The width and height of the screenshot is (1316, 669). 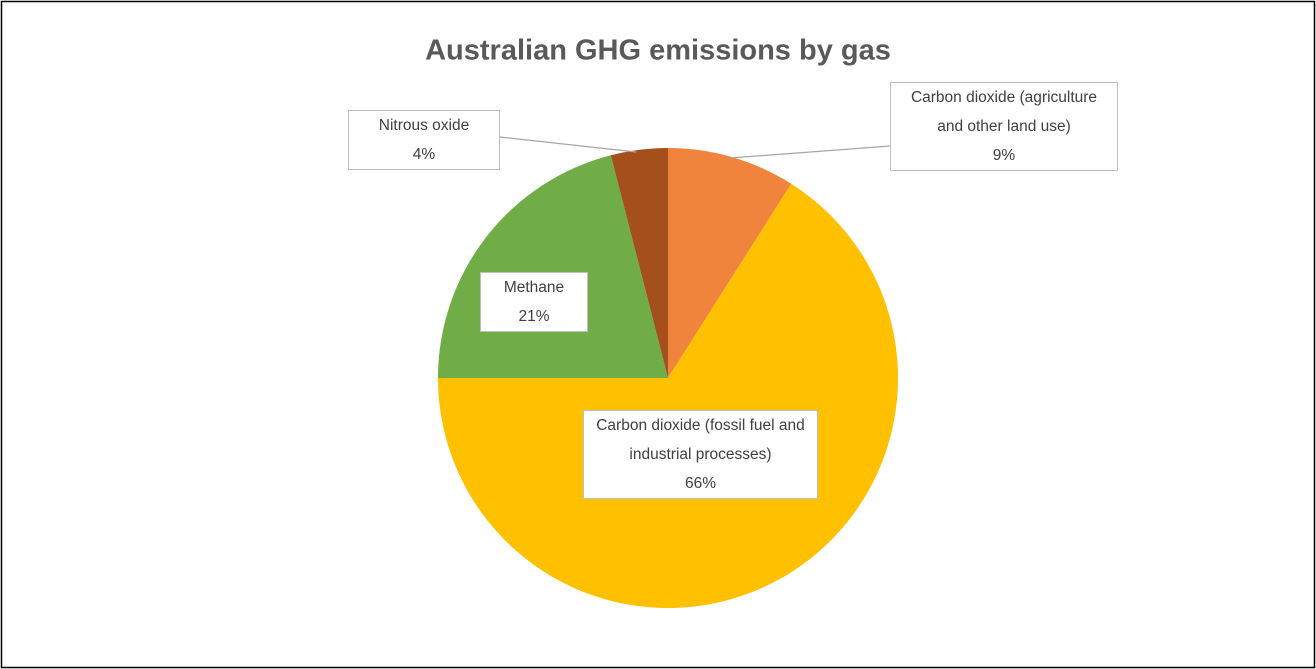 What do you see at coordinates (534, 287) in the screenshot?
I see `data-label-name: Methane` at bounding box center [534, 287].